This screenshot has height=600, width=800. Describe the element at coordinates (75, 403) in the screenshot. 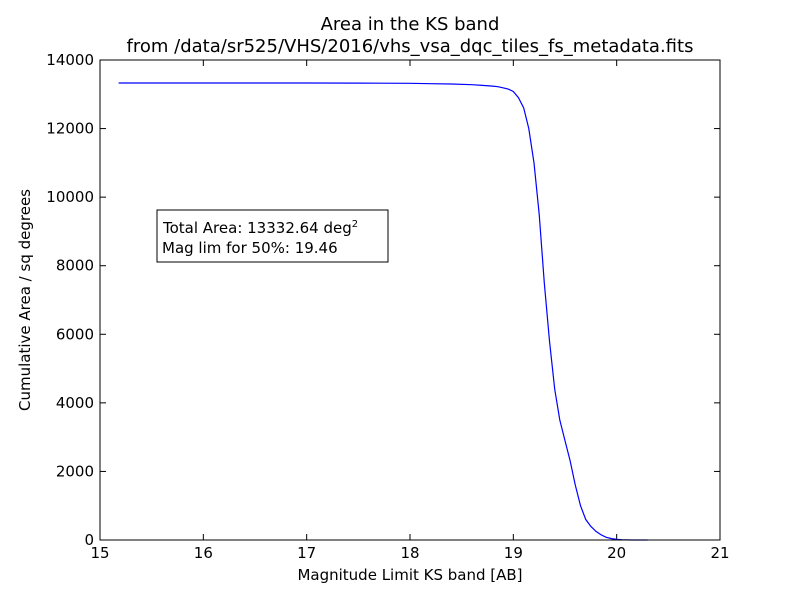

I see `y-tick-label: 4000` at that location.